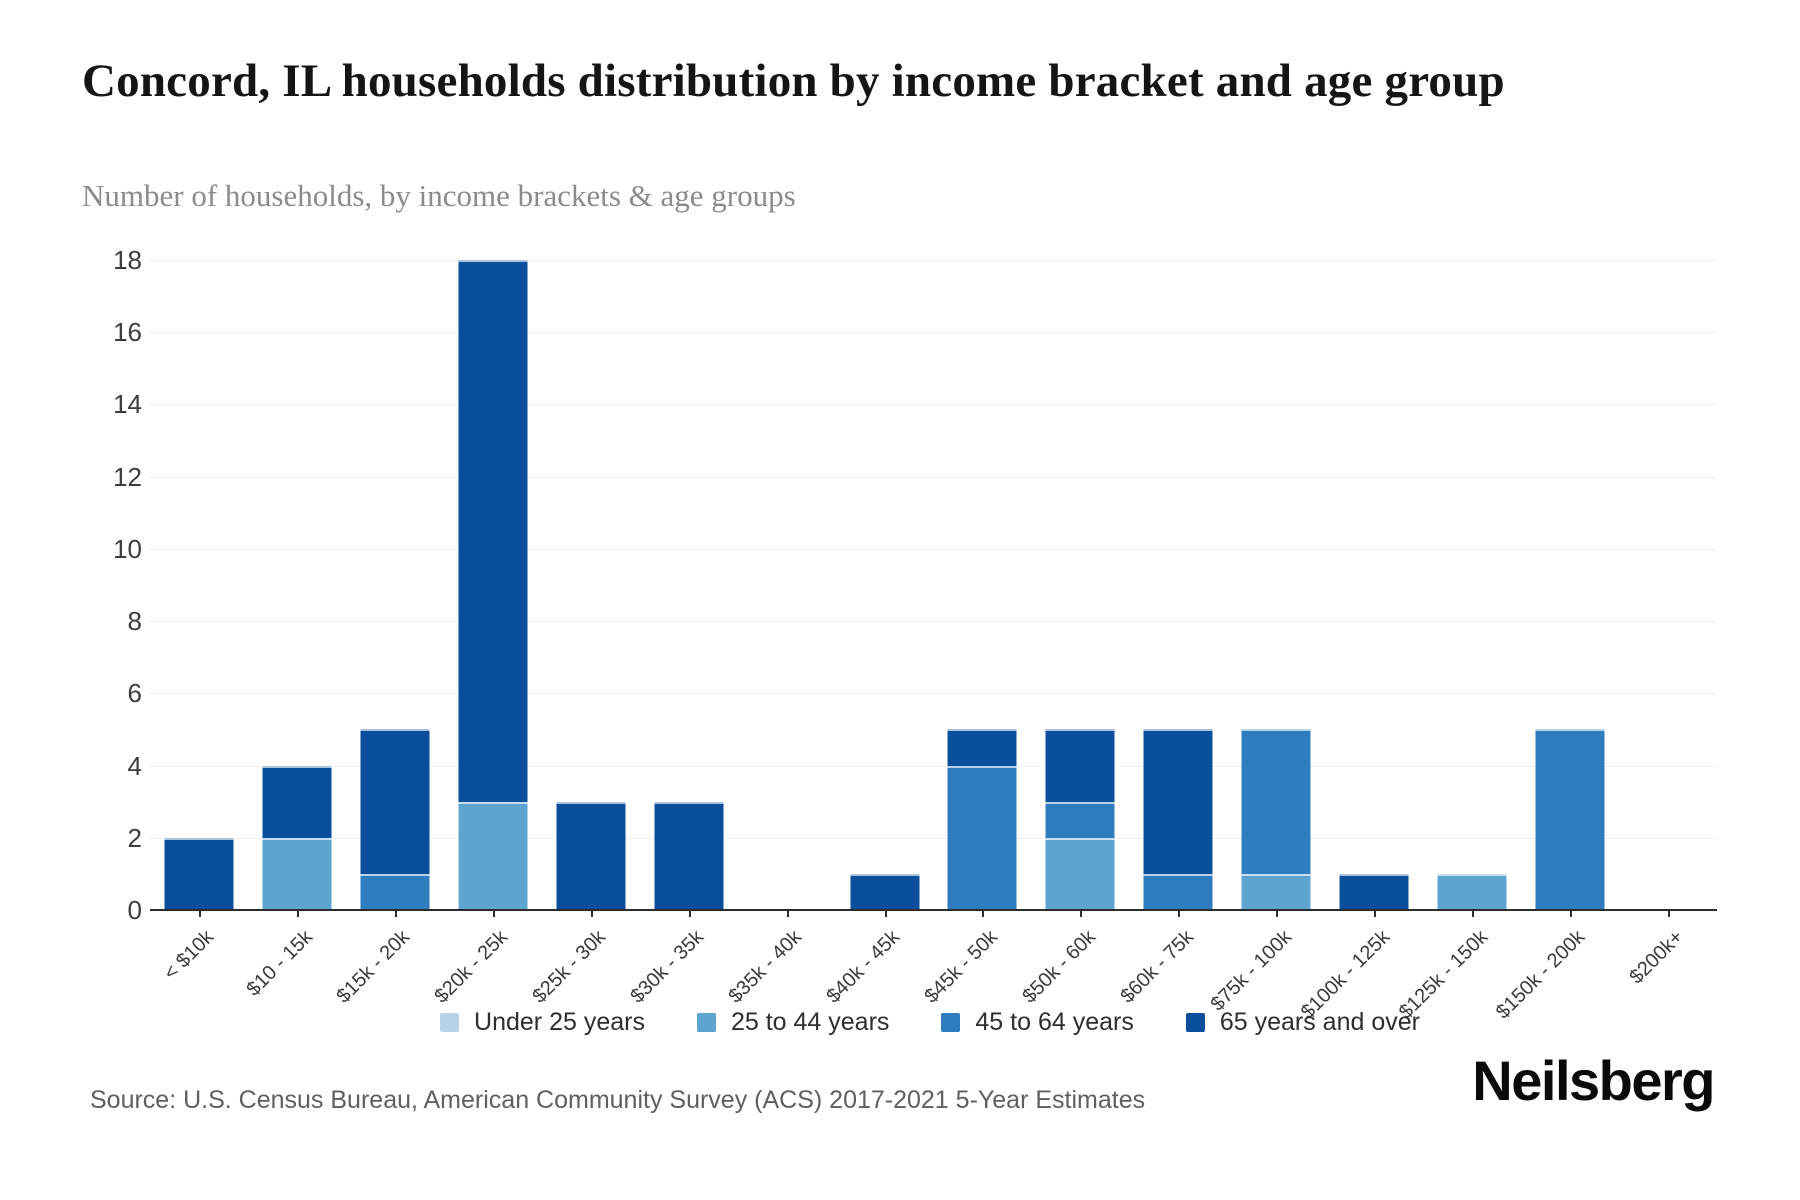  What do you see at coordinates (127, 476) in the screenshot?
I see `y-tick-label-12: 12` at bounding box center [127, 476].